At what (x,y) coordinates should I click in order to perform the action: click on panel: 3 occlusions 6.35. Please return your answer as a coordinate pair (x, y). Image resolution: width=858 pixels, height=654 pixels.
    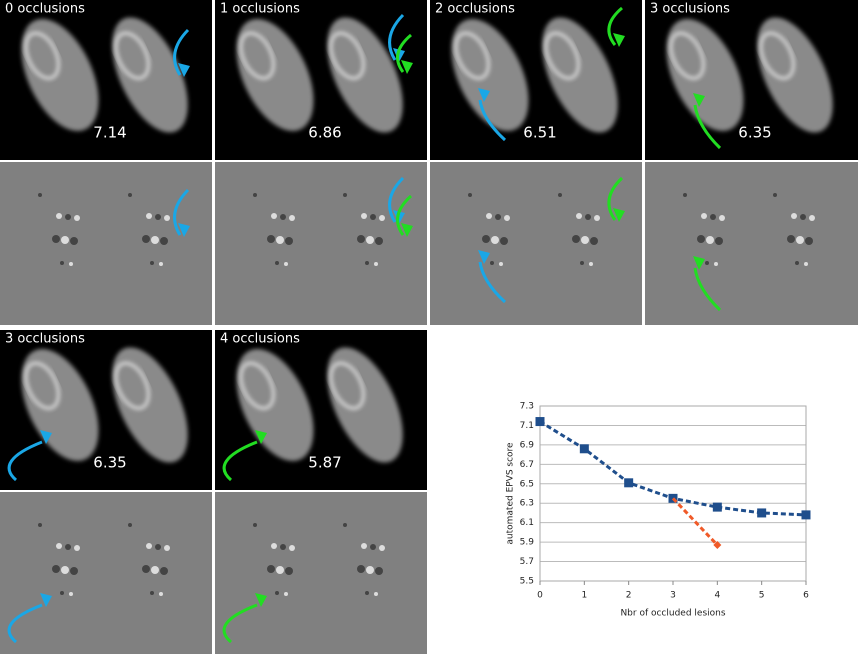
    Looking at the image, I should click on (106, 492).